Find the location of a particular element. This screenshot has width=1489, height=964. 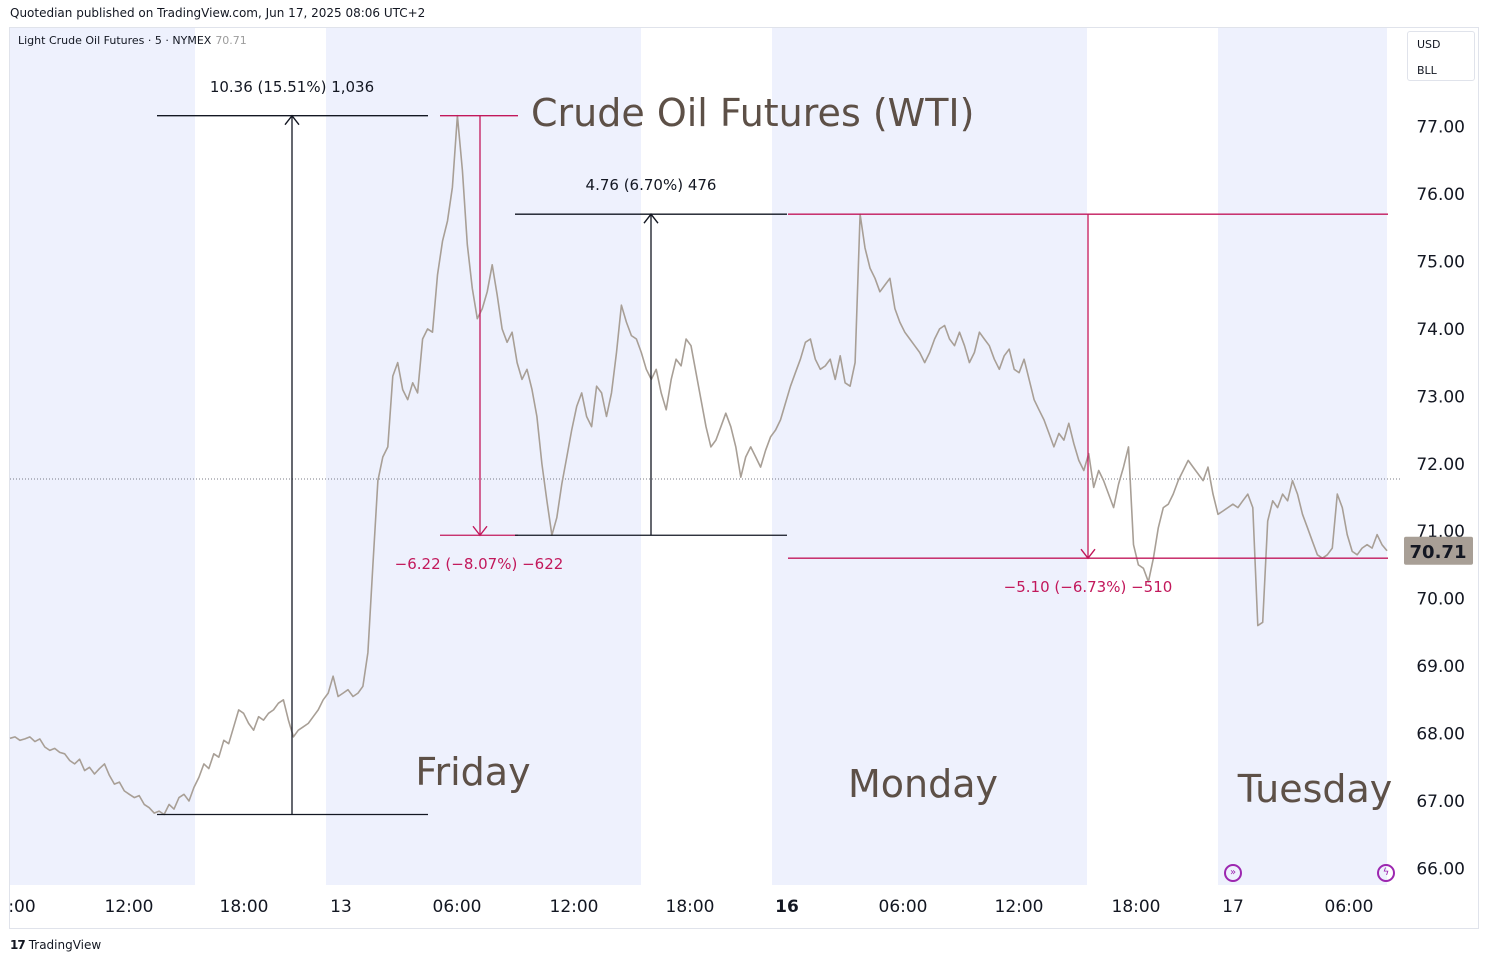

measure-label: 10.36 (15.51%) 1,036 is located at coordinates (292, 87).